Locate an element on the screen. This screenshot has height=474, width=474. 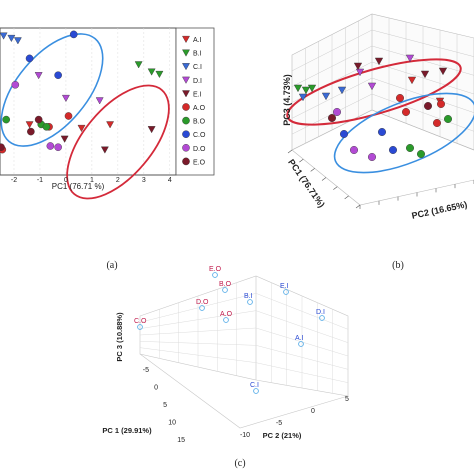
panel-a-caption: (a) is located at coordinates (111, 265).